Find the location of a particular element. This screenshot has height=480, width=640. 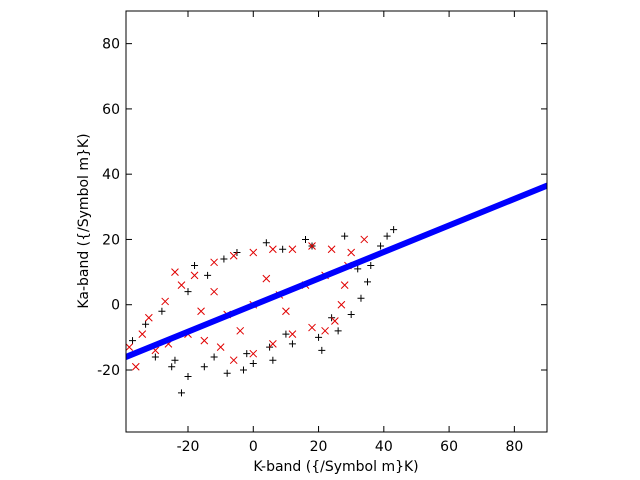

y-axis-label: Ka-band ({/Symbol m}K) is located at coordinates (84, 220).